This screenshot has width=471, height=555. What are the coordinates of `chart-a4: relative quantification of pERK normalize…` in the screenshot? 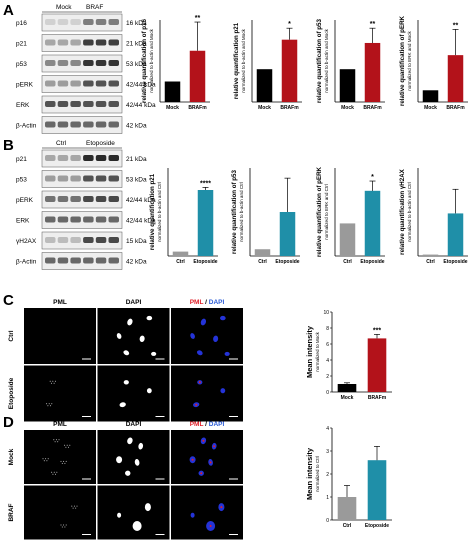 It's located at (433, 63).